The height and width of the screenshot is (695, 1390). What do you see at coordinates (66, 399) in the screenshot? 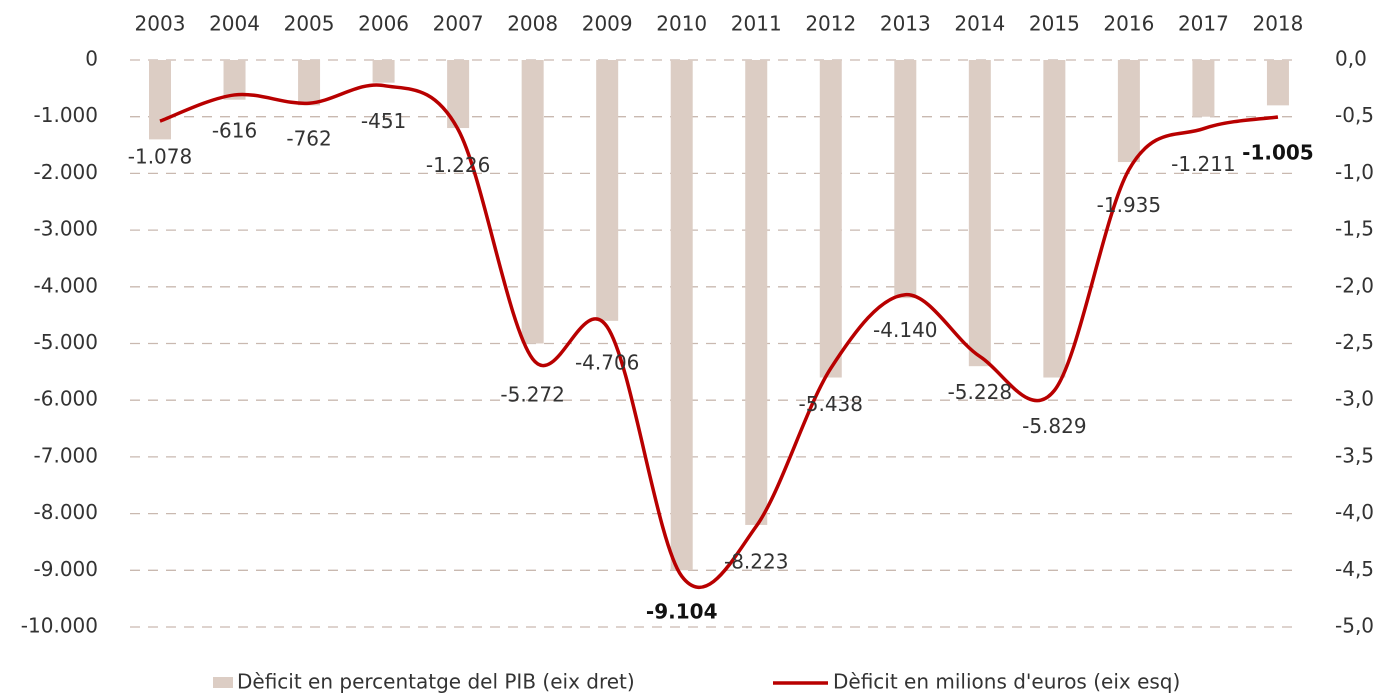
I see `y-tick-label: -6.000` at bounding box center [66, 399].